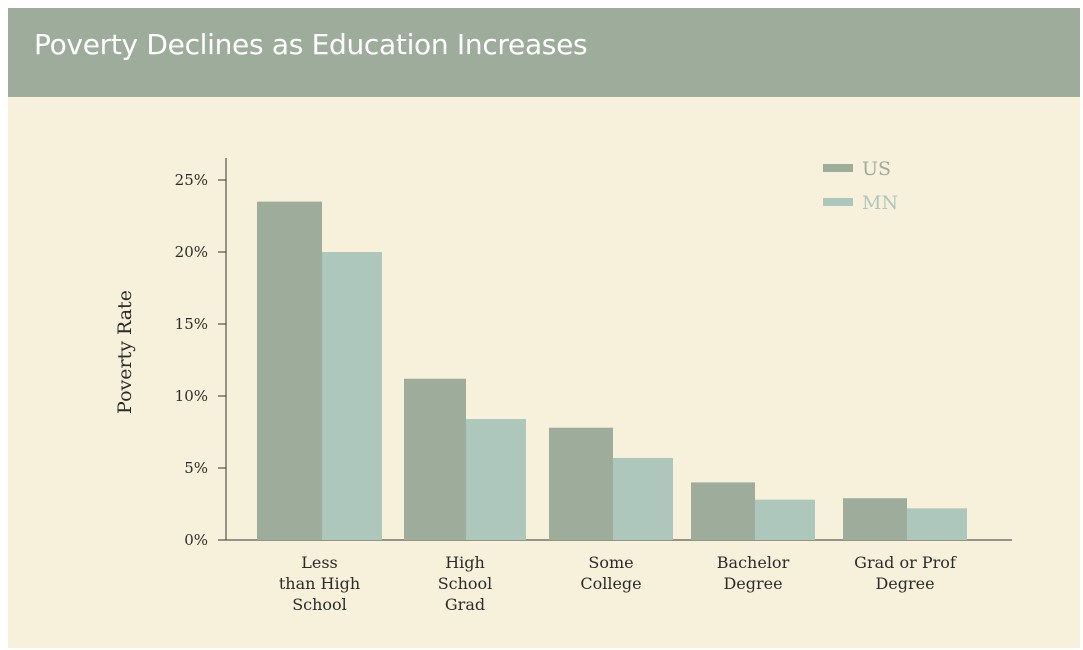 Image resolution: width=1083 pixels, height=650 pixels. I want to click on x-category-label: High School Grad, so click(465, 583).